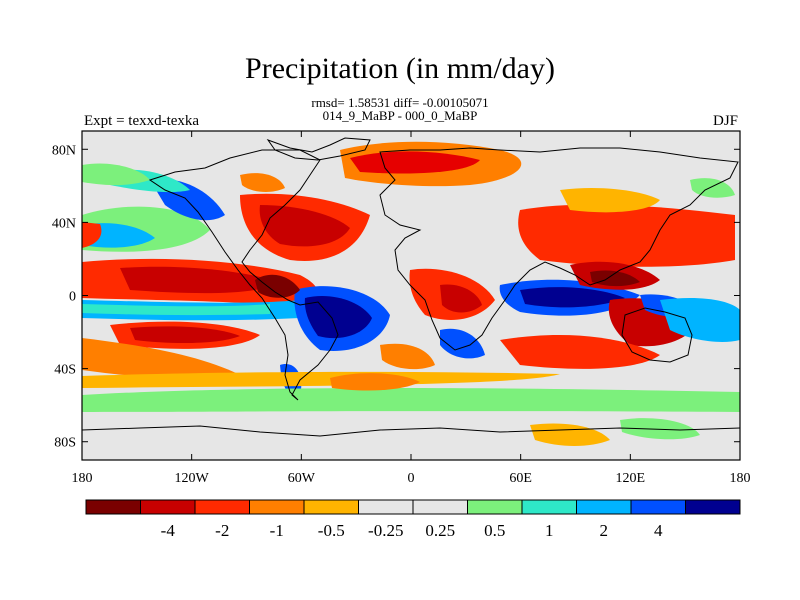 The width and height of the screenshot is (800, 600). I want to click on lat-tick-label: 0, so click(72, 297).